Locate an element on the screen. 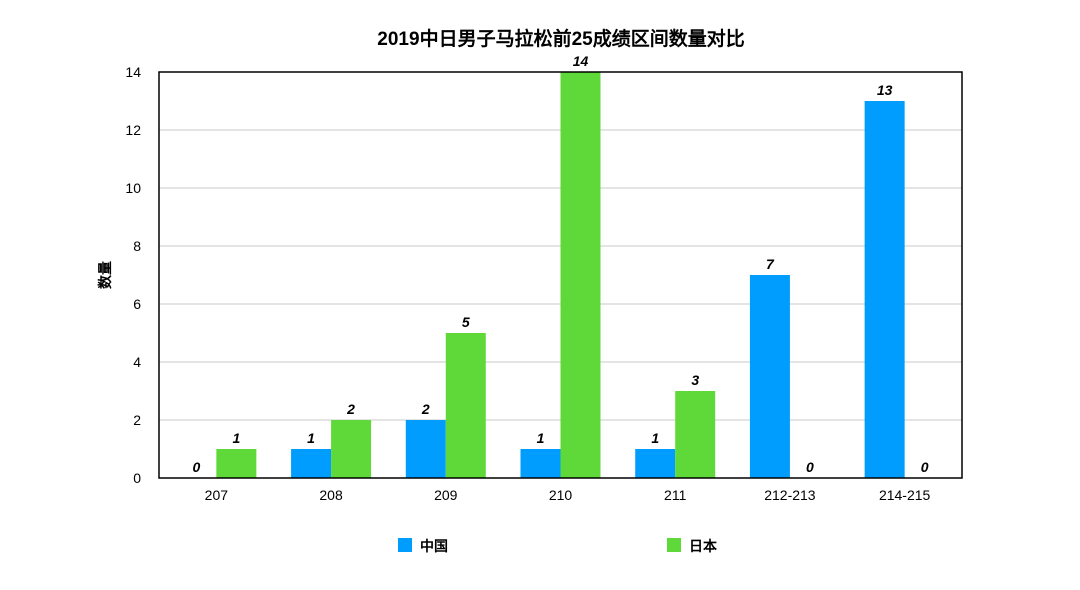  data-label: 3 is located at coordinates (695, 380).